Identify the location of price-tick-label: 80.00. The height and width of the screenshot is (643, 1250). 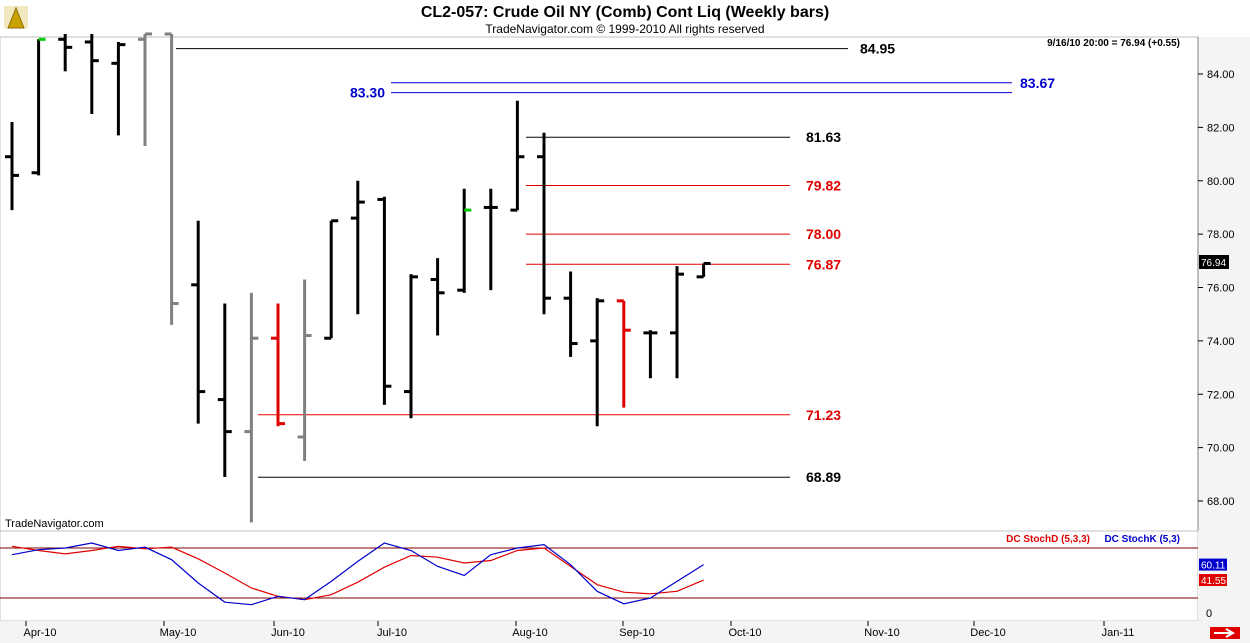
(1221, 182).